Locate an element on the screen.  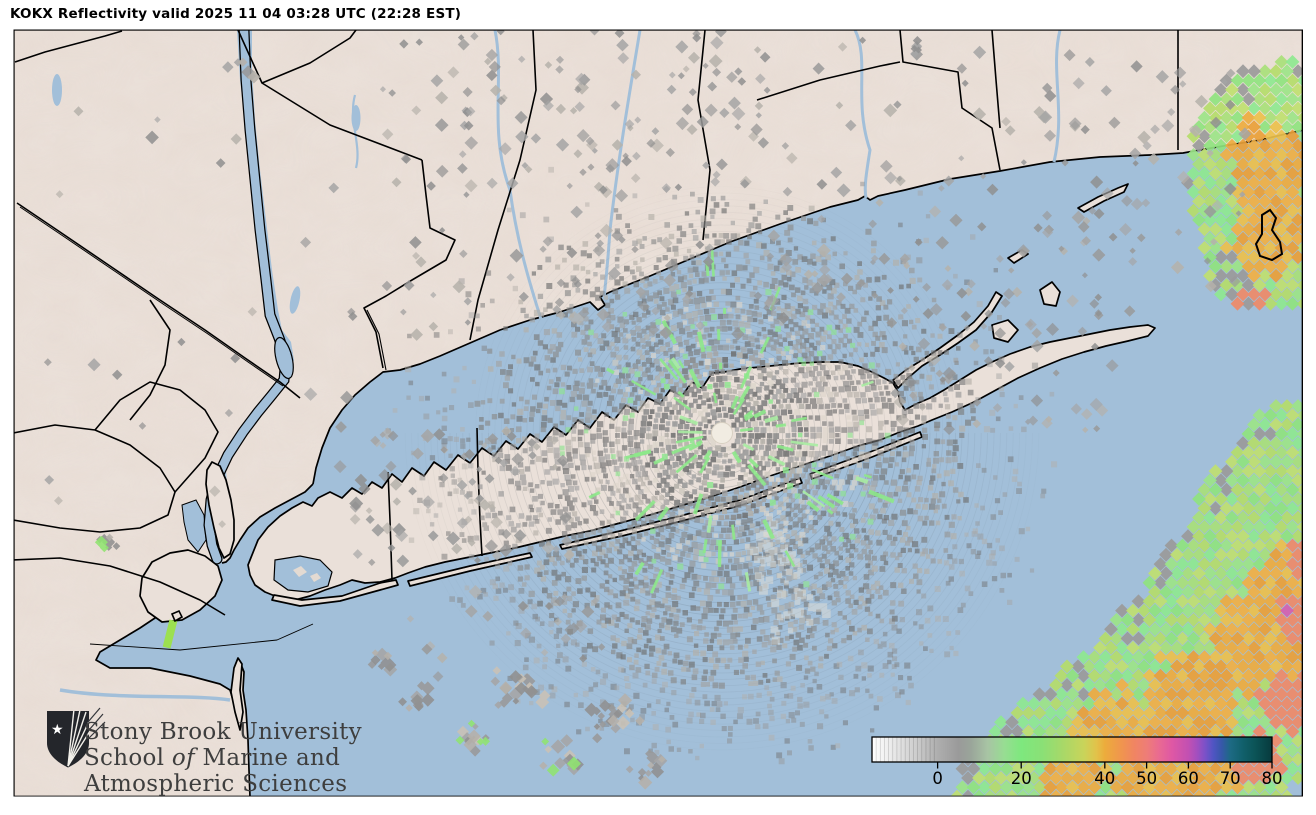
colorbar-tick-label: 70 is located at coordinates (1230, 778).